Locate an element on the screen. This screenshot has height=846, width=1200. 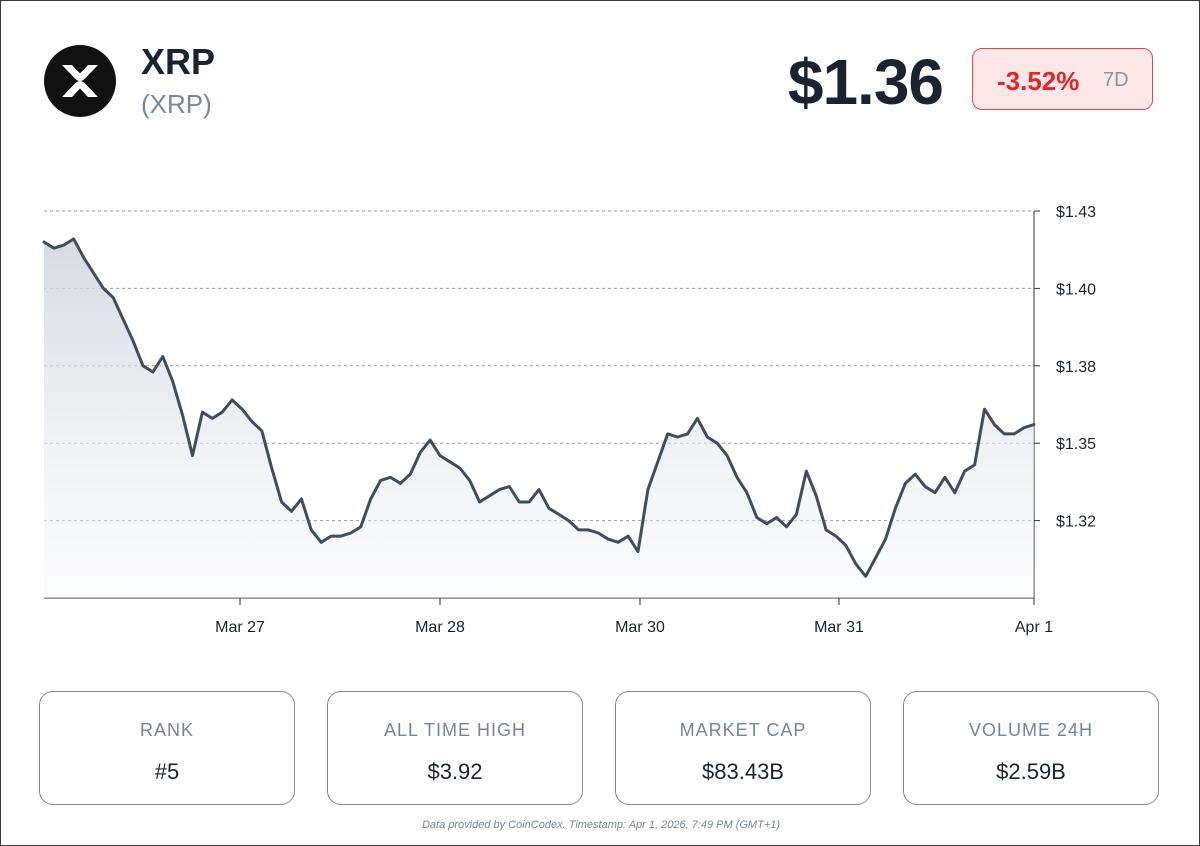
y-tick-label: $1.32 is located at coordinates (1076, 522).